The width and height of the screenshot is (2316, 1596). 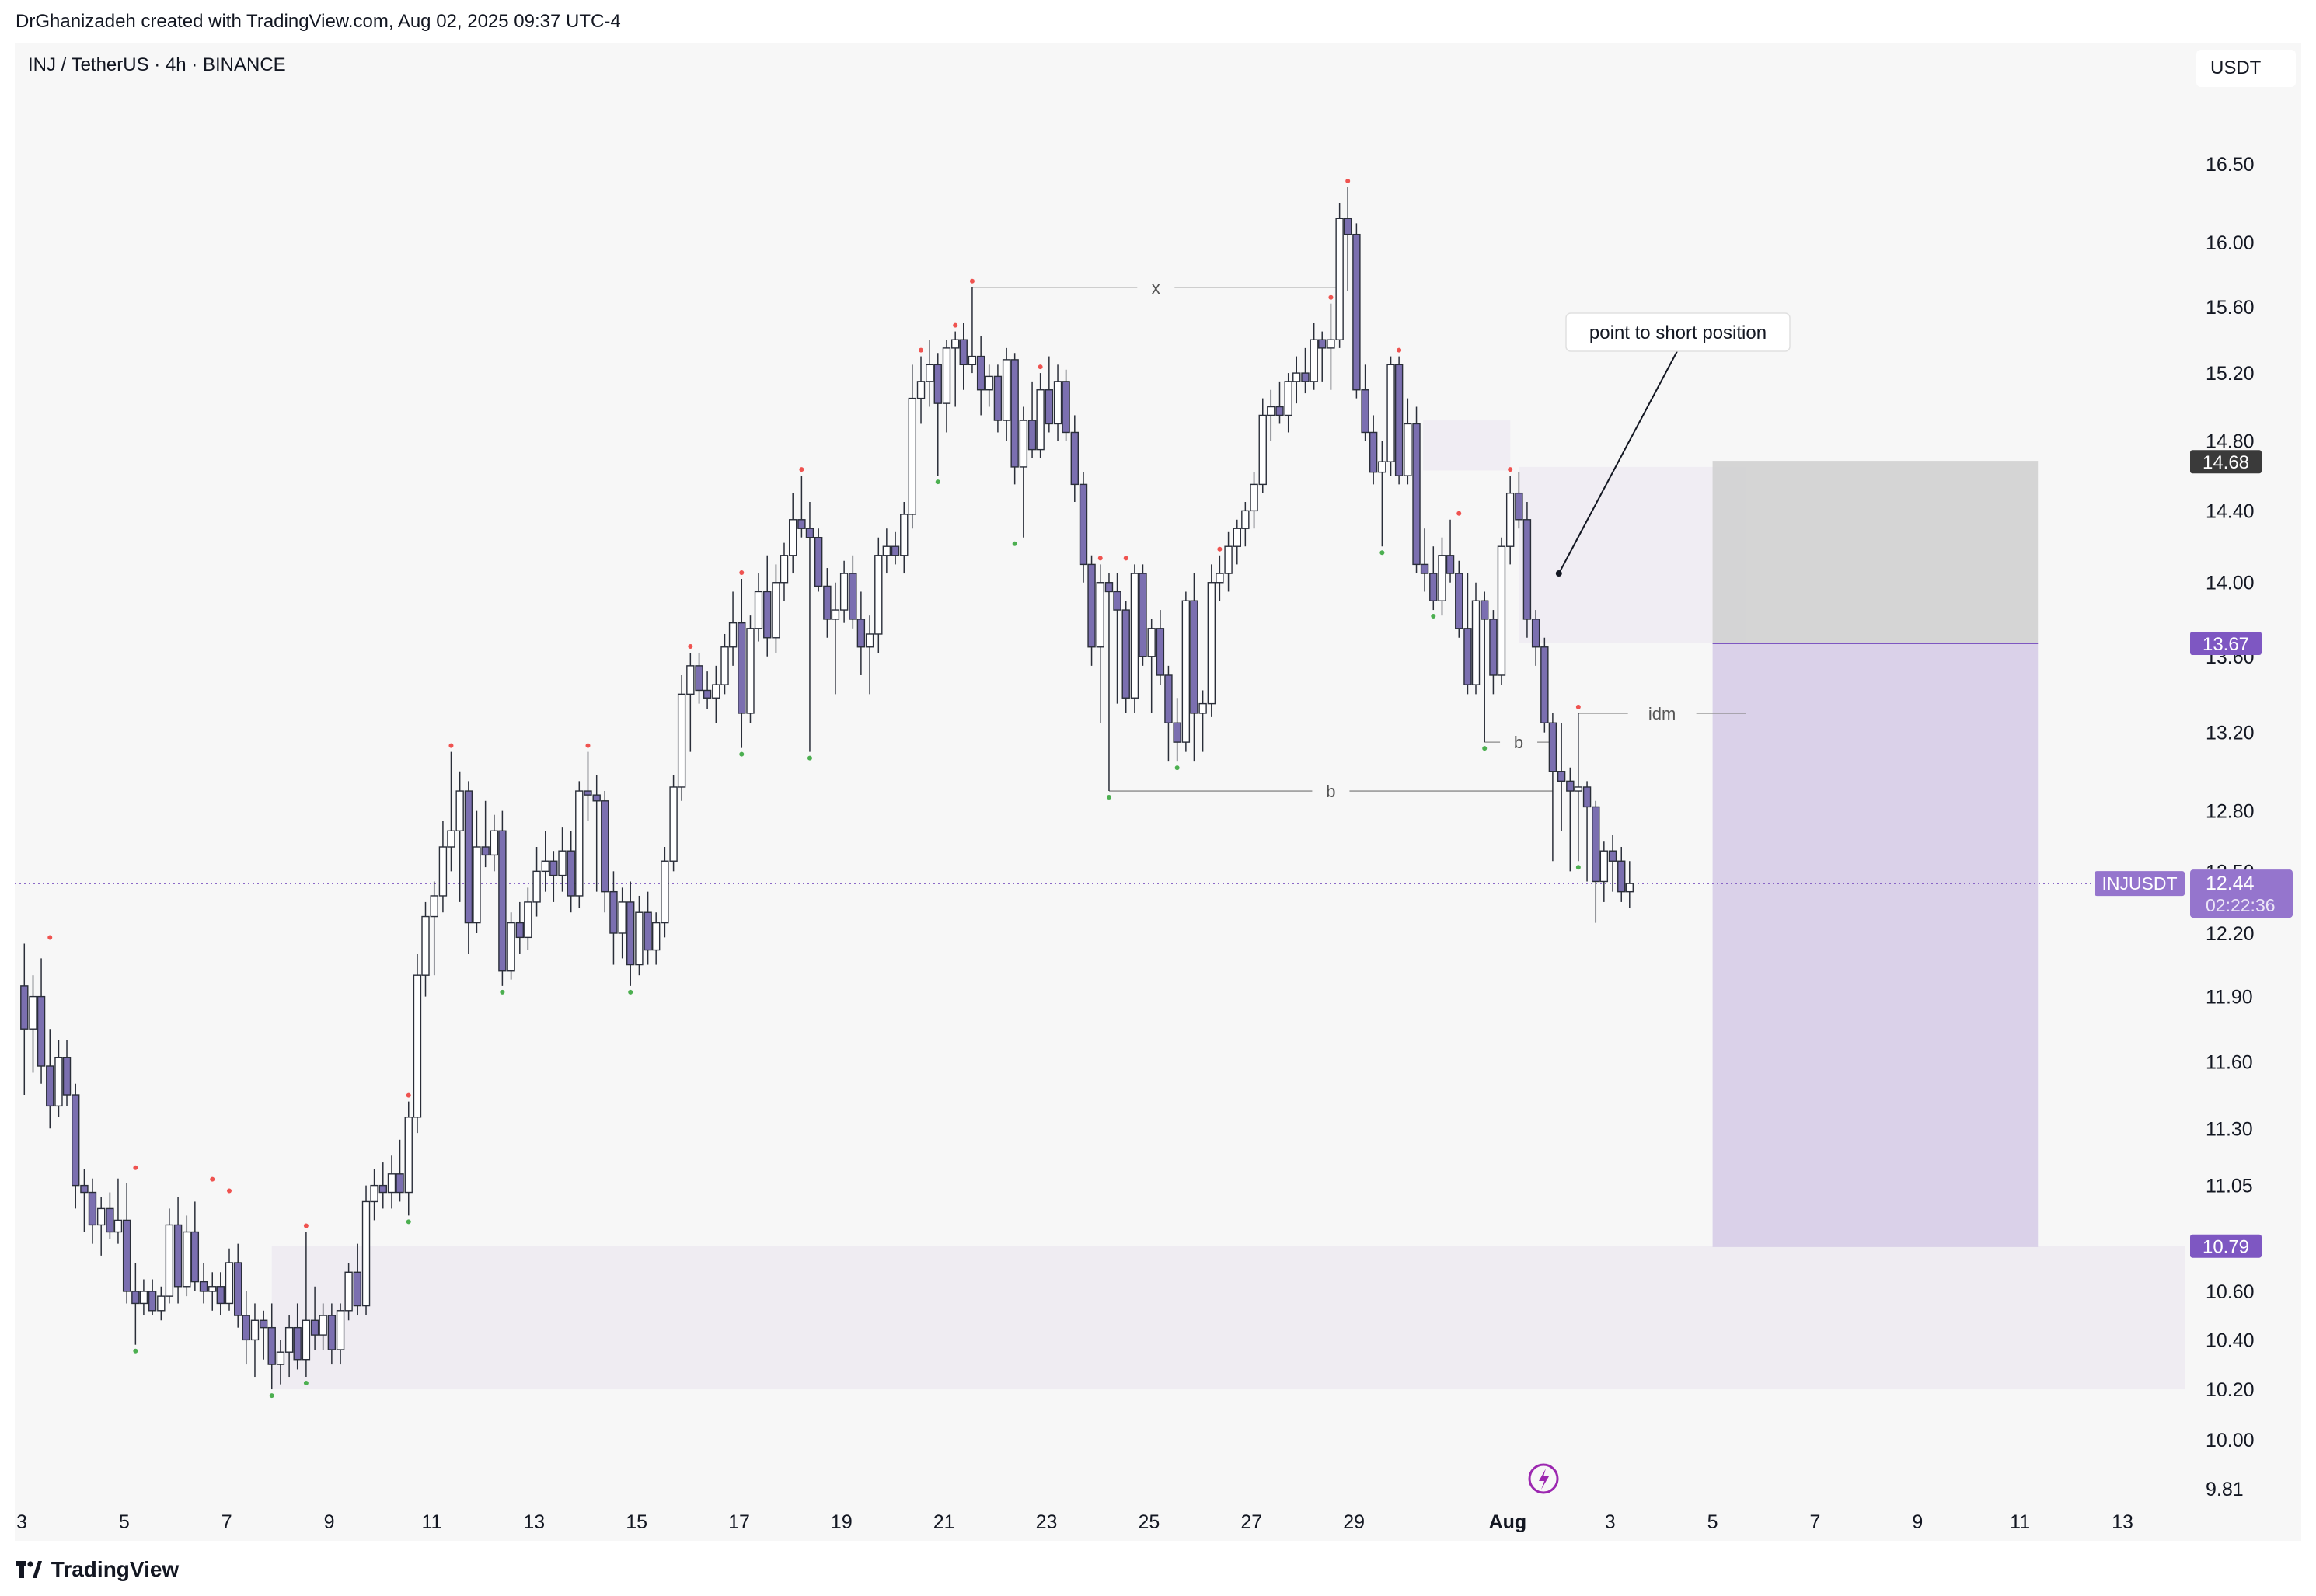 What do you see at coordinates (1543, 1478) in the screenshot?
I see `lightning-icon` at bounding box center [1543, 1478].